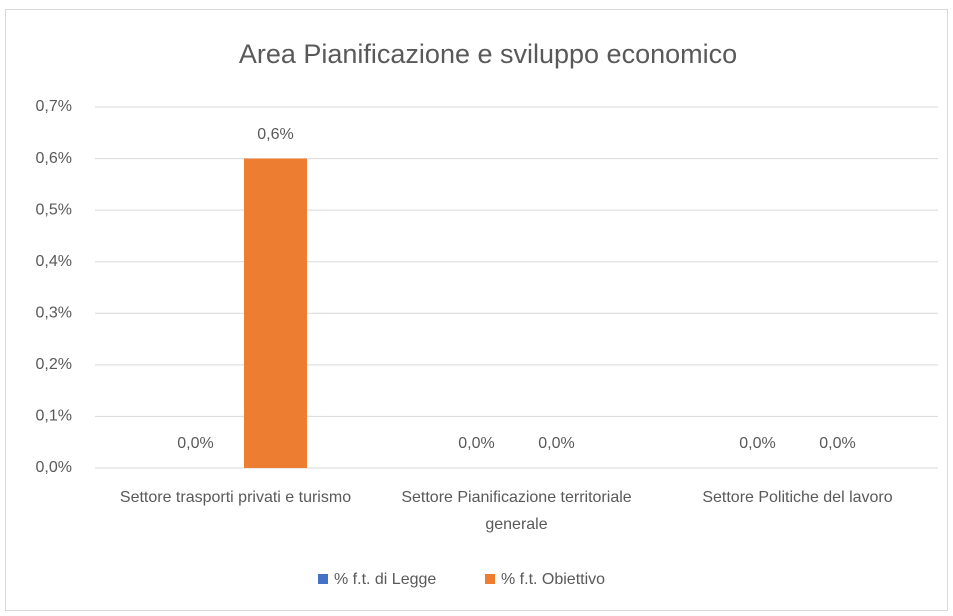 The height and width of the screenshot is (616, 953). I want to click on y-tick-label: 0,7%, so click(54, 106).